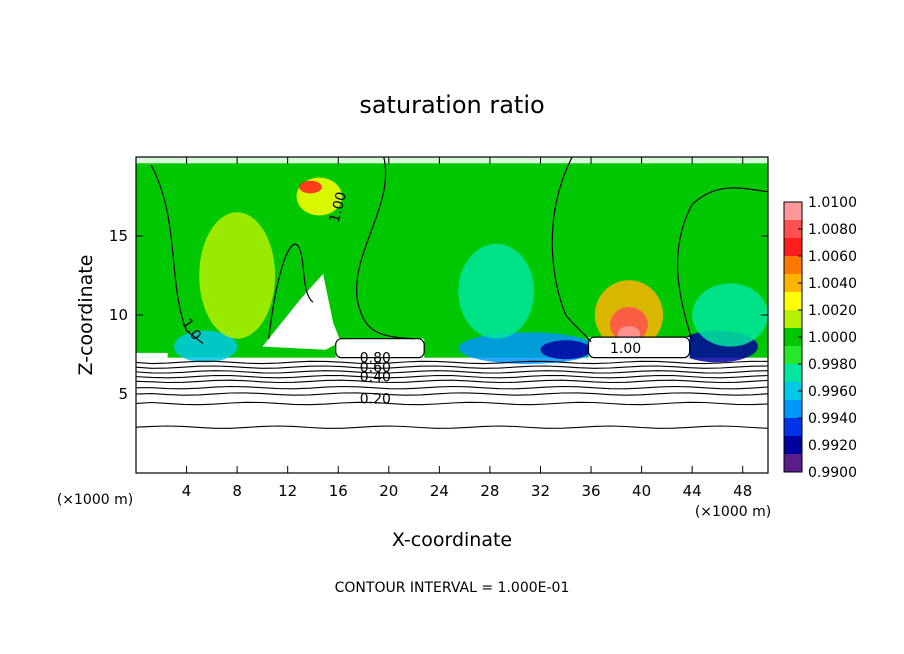  Describe the element at coordinates (177, 254) in the screenshot. I see `contour-1.0-edge` at that location.